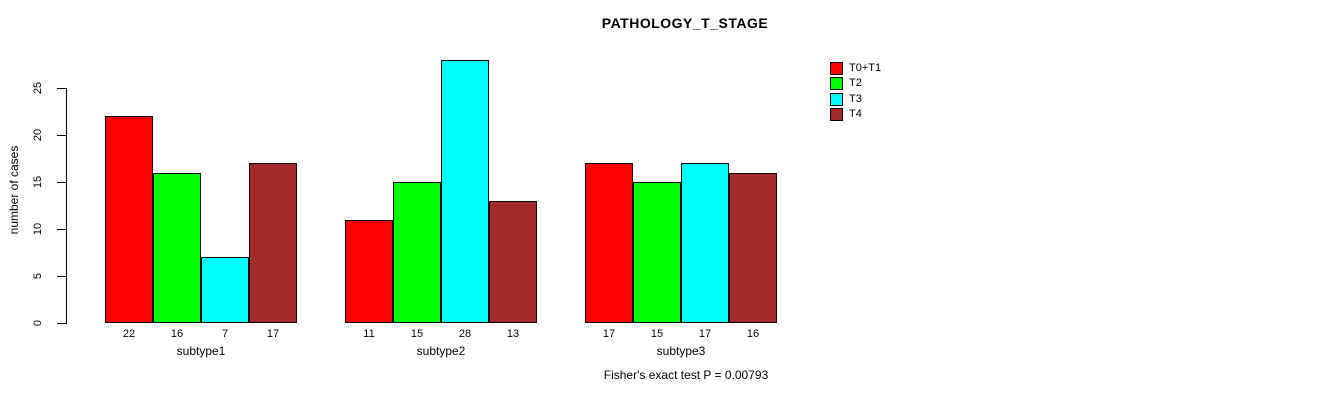 This screenshot has width=1340, height=400. Describe the element at coordinates (836, 114) in the screenshot. I see `legend-swatch-t4` at that location.